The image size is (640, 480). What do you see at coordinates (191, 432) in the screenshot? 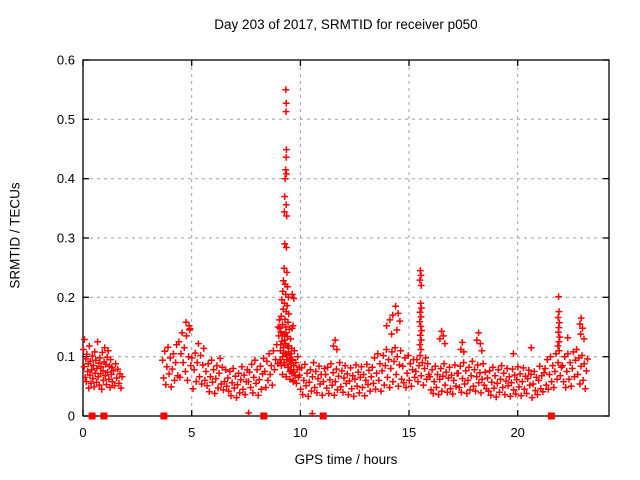
I see `x-tick-label: 5` at bounding box center [191, 432].